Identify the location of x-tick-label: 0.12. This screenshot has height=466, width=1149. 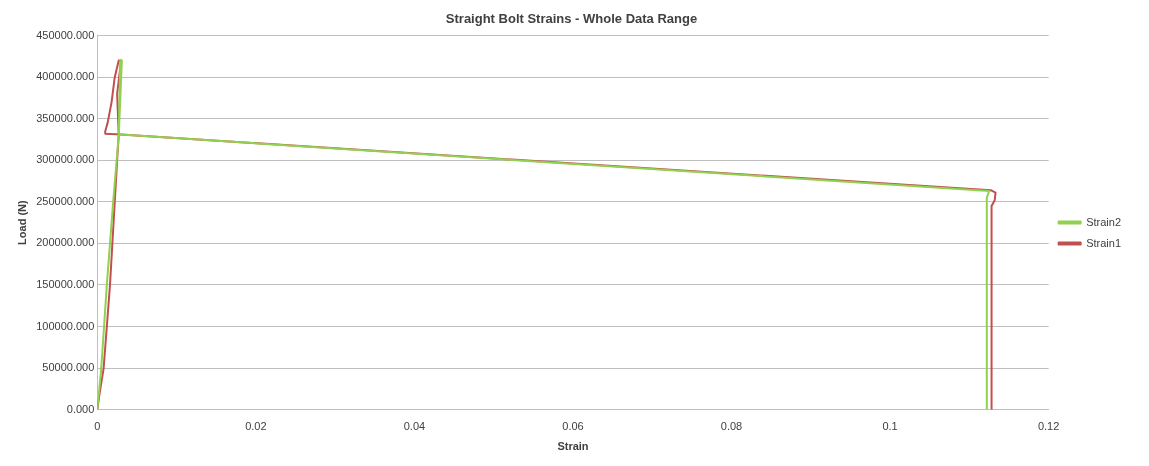
(1048, 426).